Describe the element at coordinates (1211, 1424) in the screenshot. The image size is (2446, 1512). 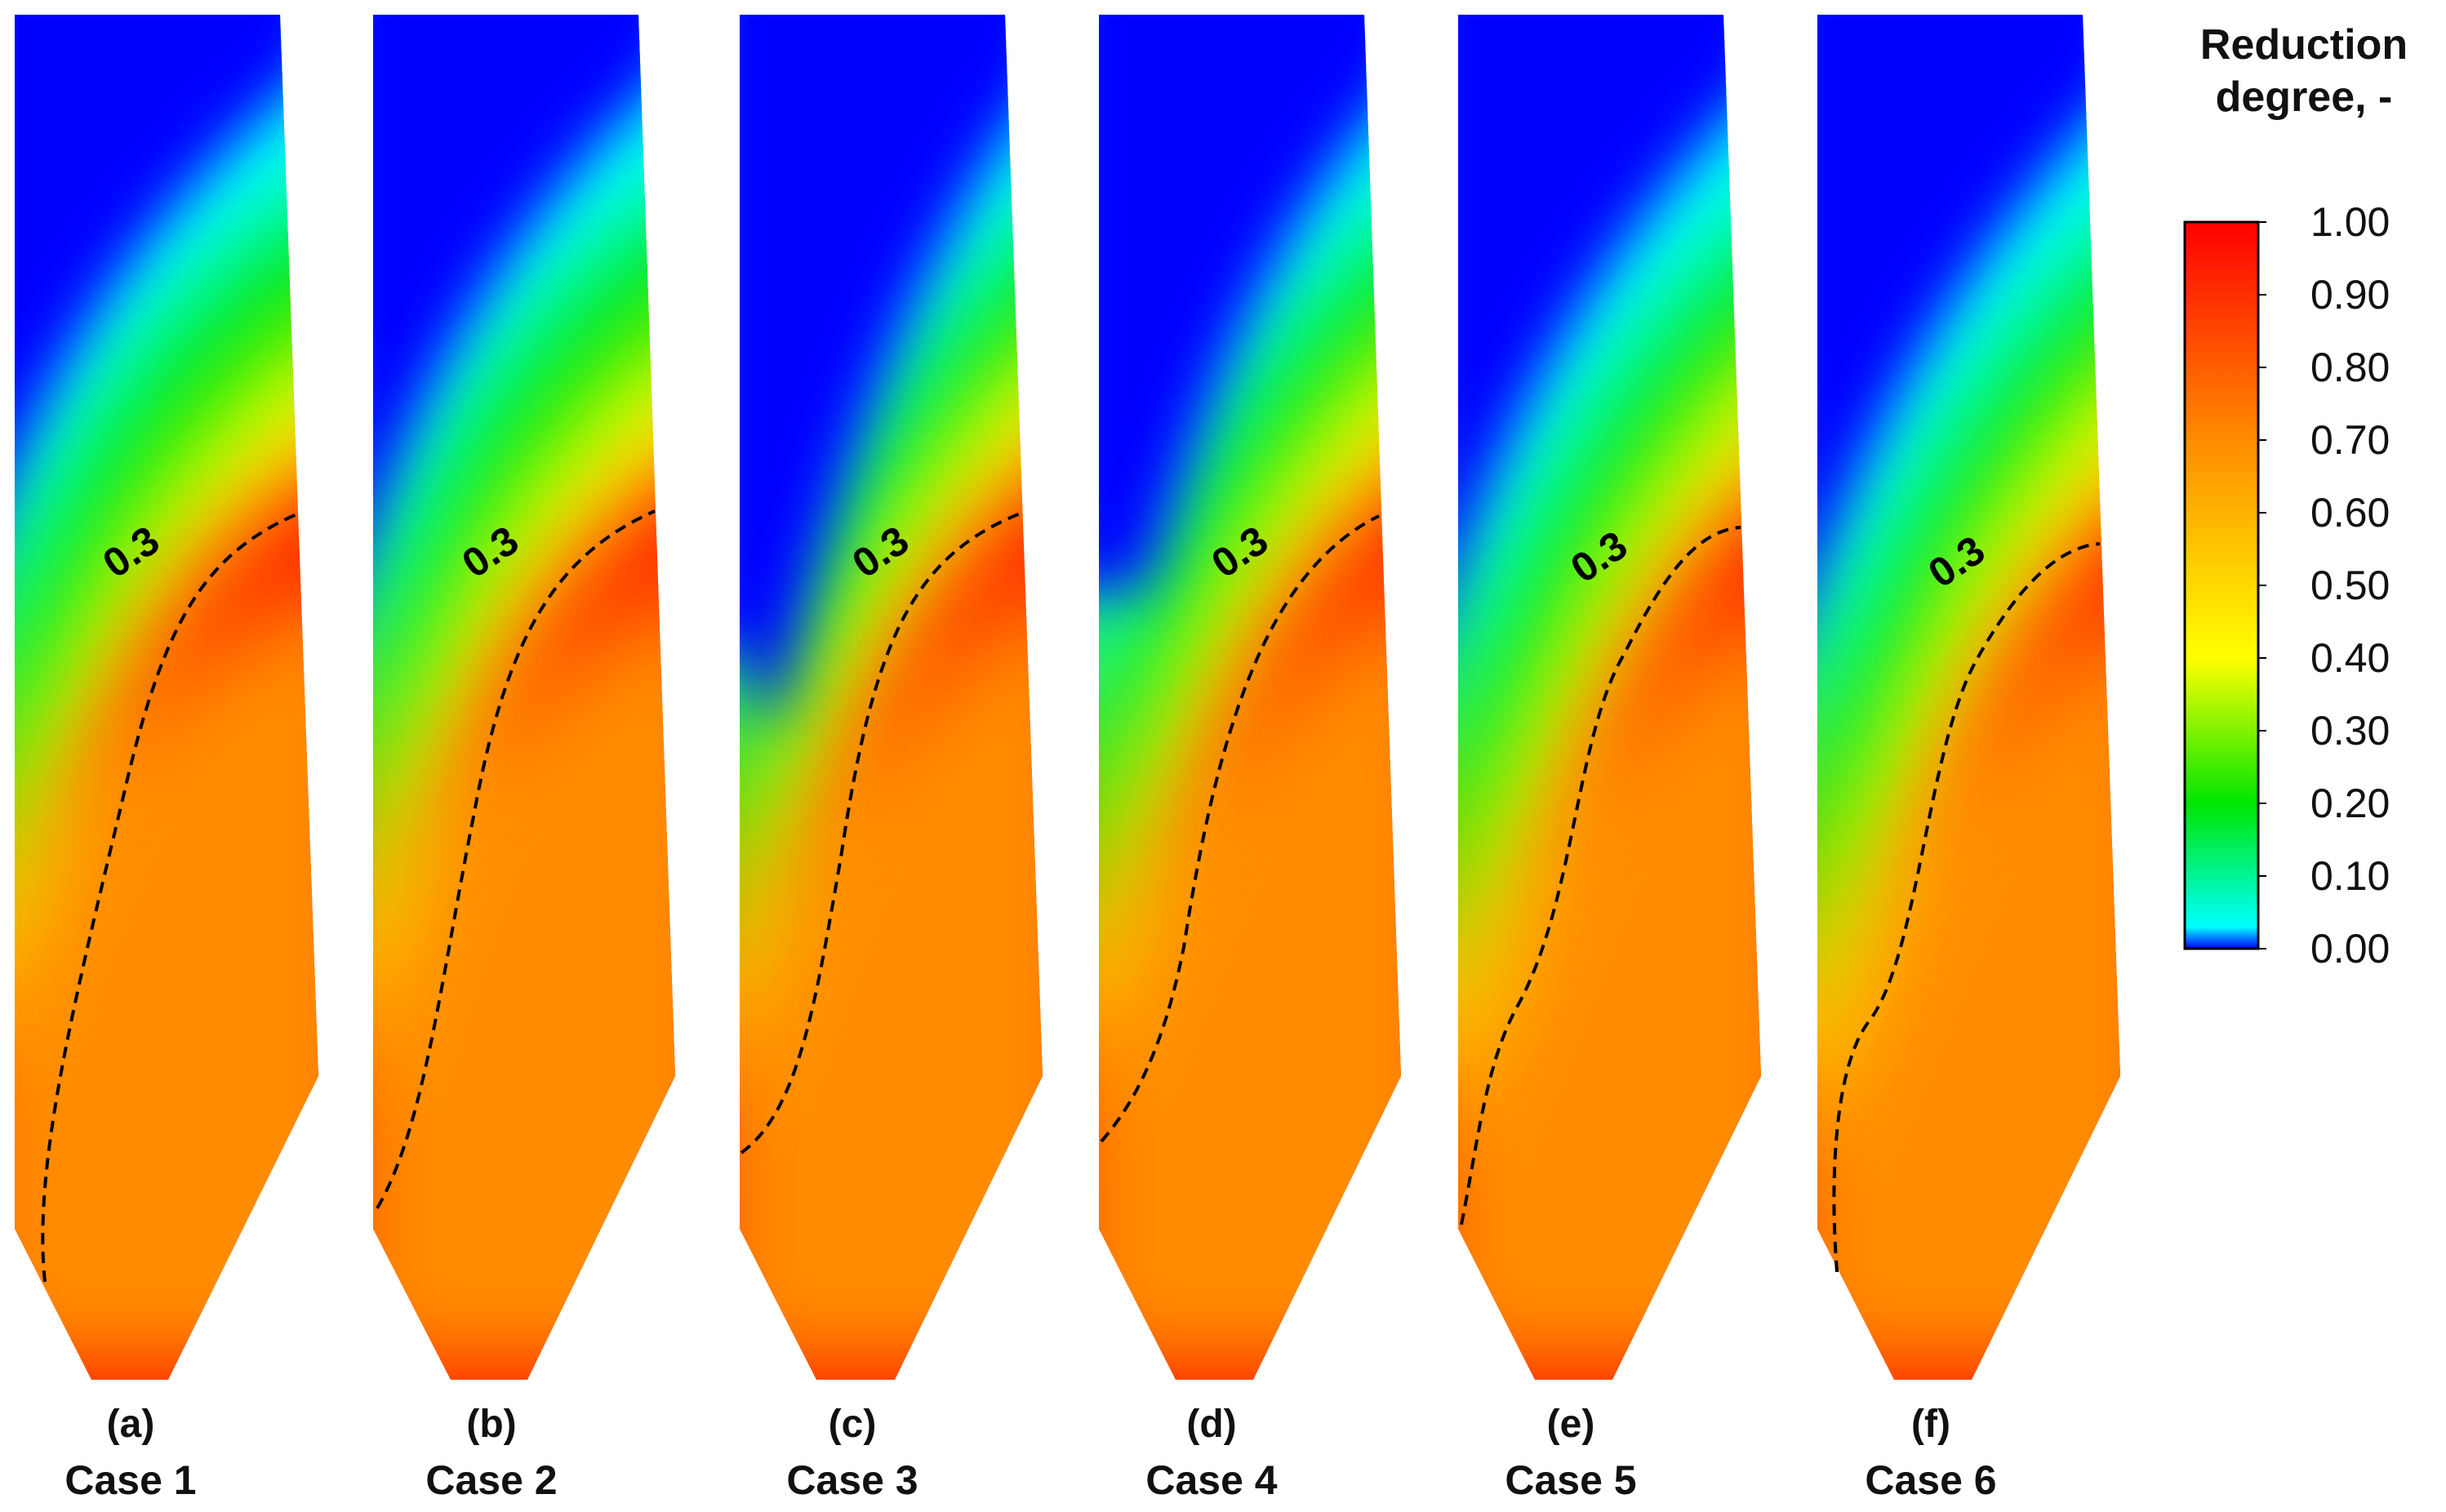
I see `panel-letter: (d)` at that location.